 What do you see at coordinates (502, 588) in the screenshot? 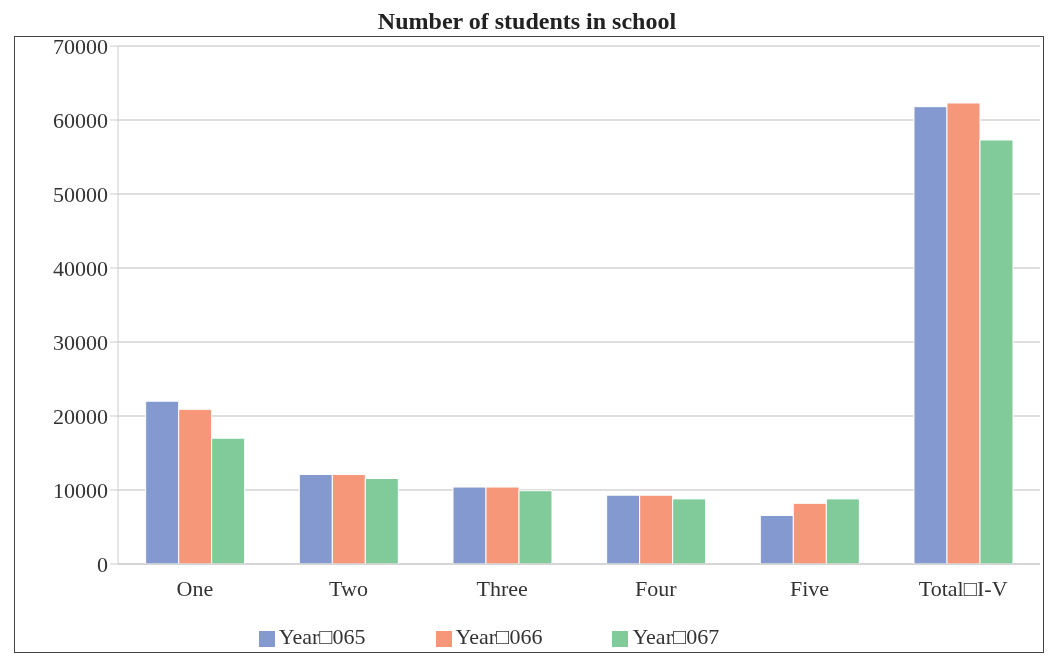
I see `x-tick-label: Three` at bounding box center [502, 588].